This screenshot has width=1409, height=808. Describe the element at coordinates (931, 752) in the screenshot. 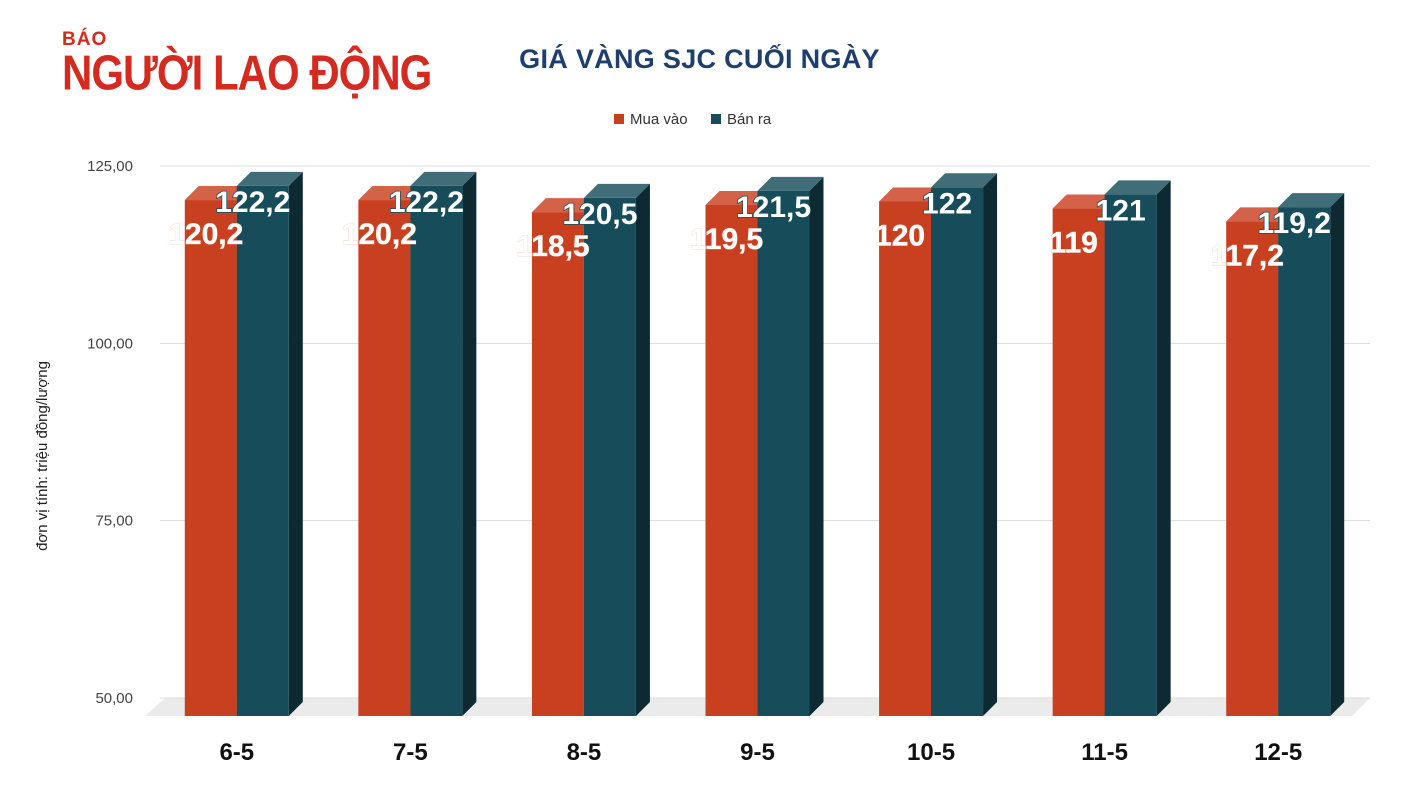

I see `x-tick-label: 10-5` at that location.